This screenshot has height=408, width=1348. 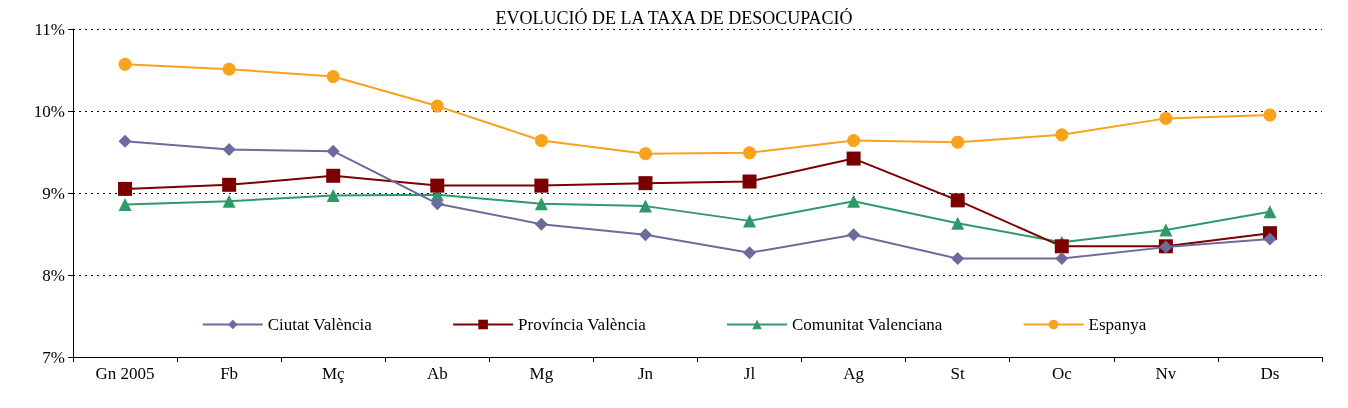 I want to click on x-tick-label: Mg, so click(x=541, y=373).